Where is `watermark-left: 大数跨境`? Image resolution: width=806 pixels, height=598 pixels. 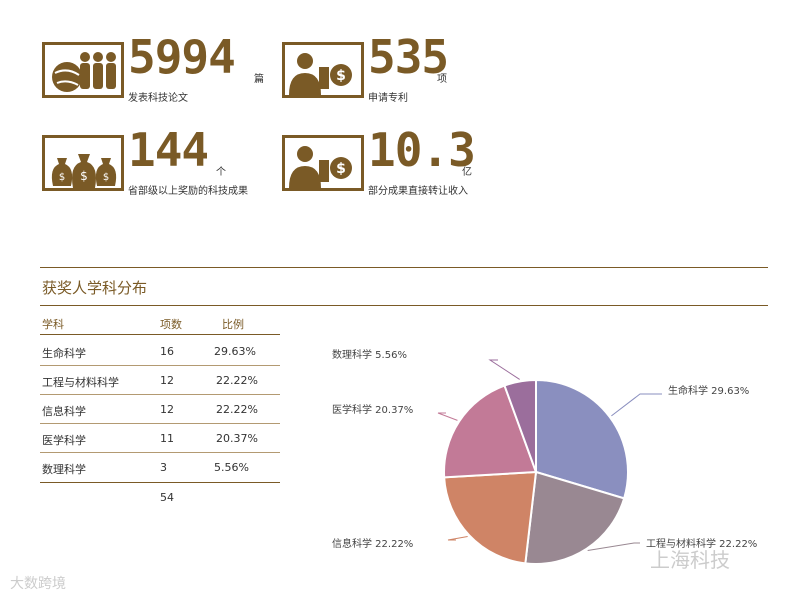 watermark-left: 大数跨境 is located at coordinates (38, 583).